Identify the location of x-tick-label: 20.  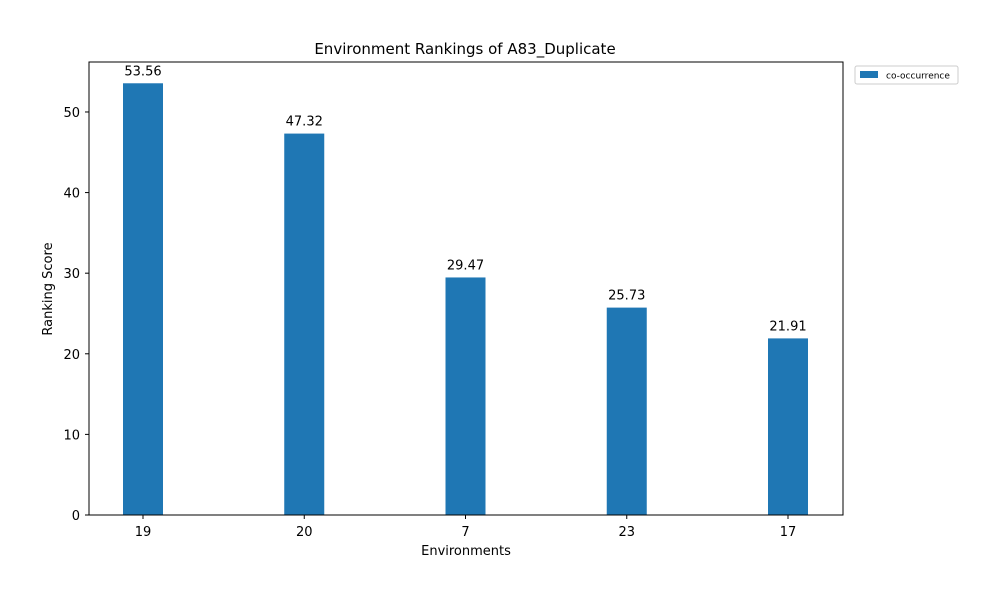
(304, 532).